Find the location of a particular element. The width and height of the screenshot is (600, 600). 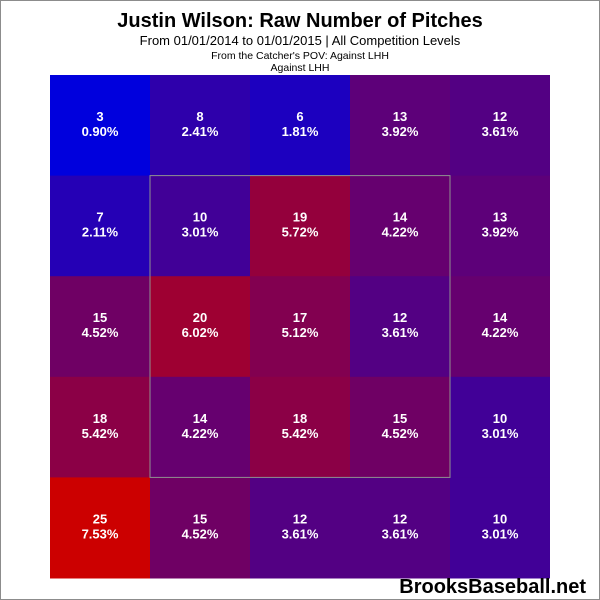

heatmap-cell-r4-c0 is located at coordinates (100, 528).